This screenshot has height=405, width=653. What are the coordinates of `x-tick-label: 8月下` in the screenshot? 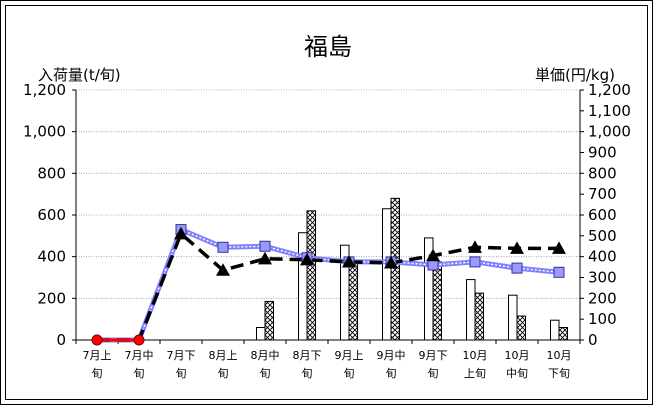 It's located at (307, 355).